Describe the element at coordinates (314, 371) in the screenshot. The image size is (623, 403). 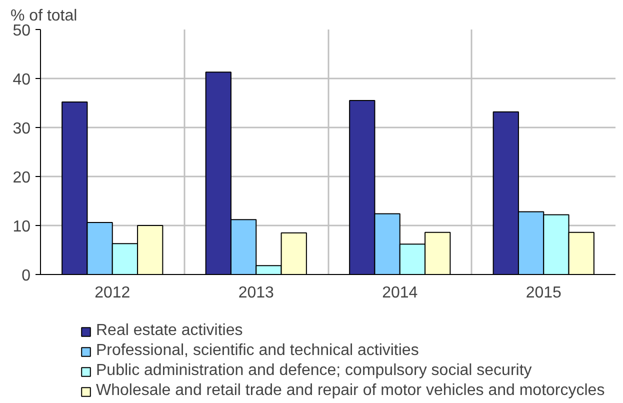
I see `legend-label: Public administration and defence; compulsory social security` at that location.